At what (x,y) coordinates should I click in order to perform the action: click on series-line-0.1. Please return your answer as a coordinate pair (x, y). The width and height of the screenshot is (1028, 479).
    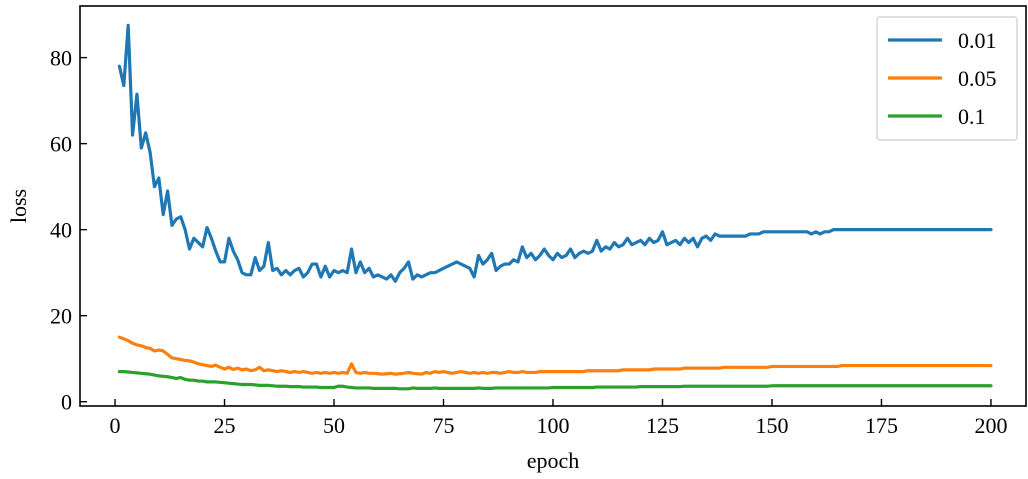
    Looking at the image, I should click on (555, 380).